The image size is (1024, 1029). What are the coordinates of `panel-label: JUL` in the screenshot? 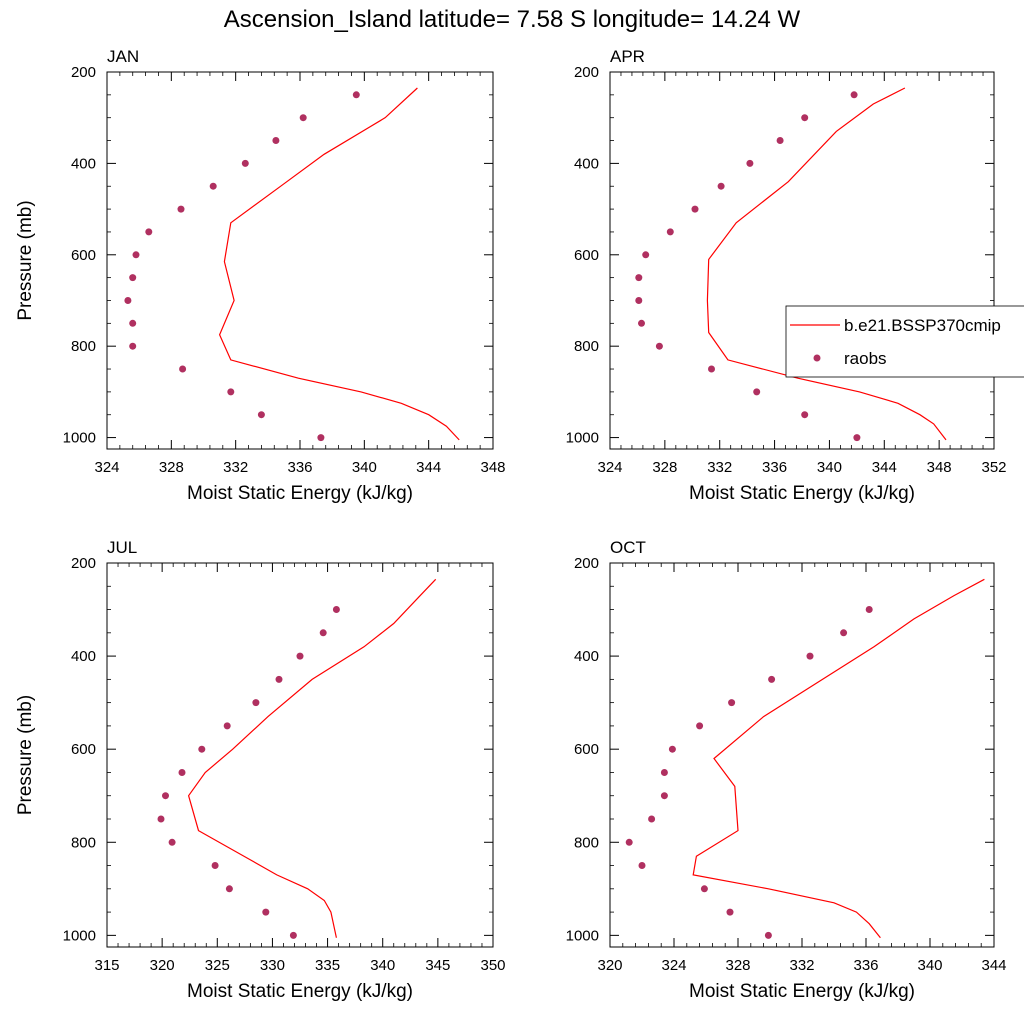 It's located at (122, 547).